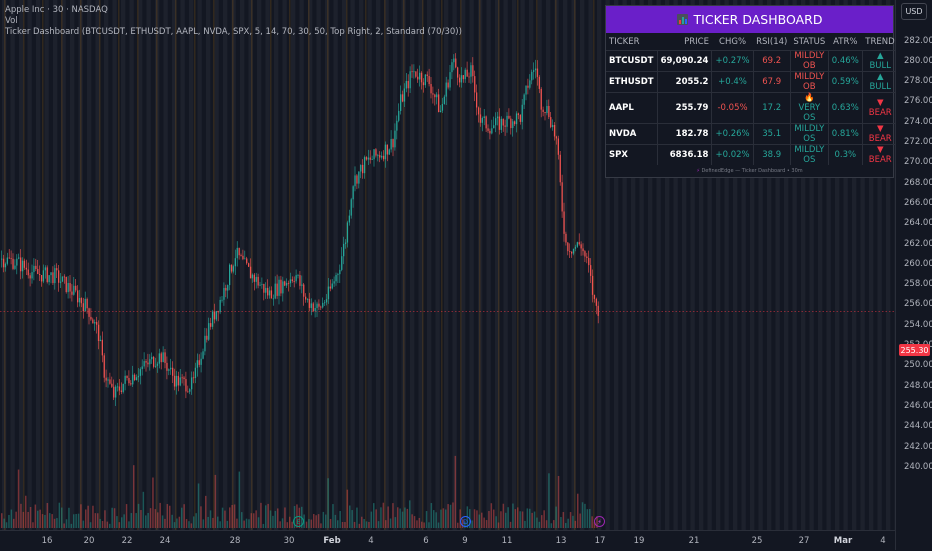 The height and width of the screenshot is (551, 932). I want to click on price-tick: 246.00, so click(918, 405).